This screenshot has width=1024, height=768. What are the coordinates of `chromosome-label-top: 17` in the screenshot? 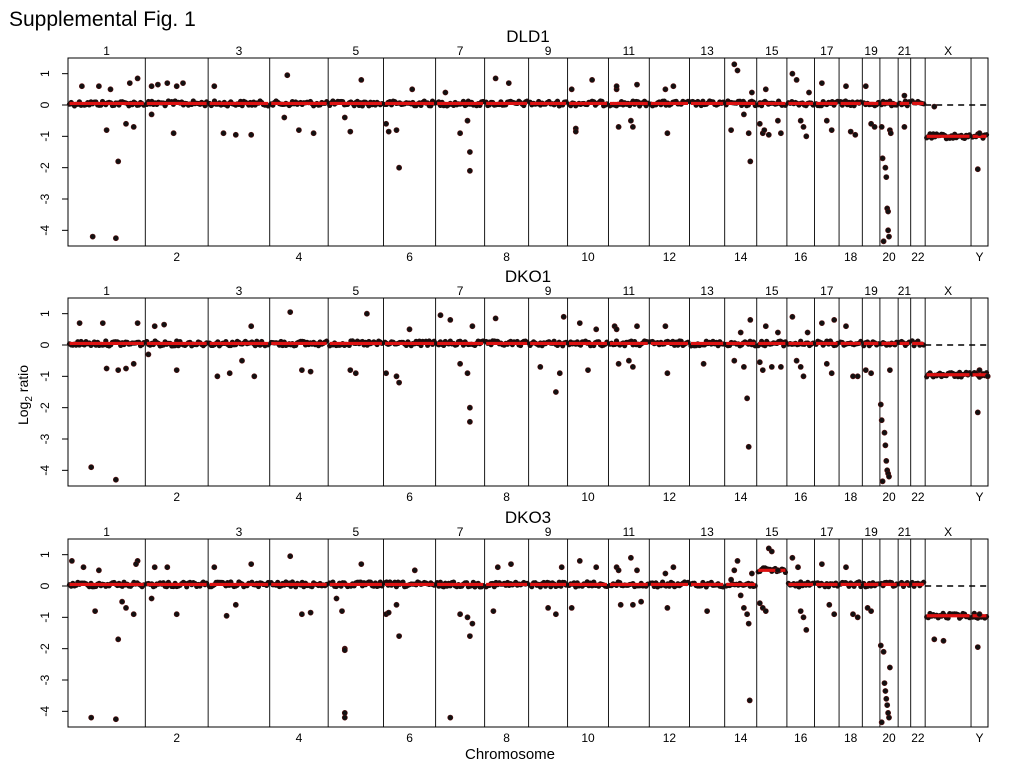 It's located at (827, 51).